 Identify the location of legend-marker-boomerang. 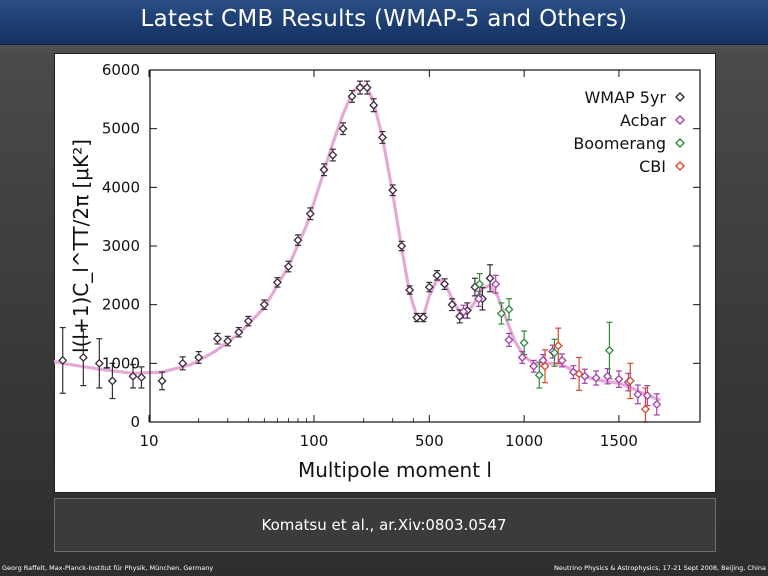
(680, 143).